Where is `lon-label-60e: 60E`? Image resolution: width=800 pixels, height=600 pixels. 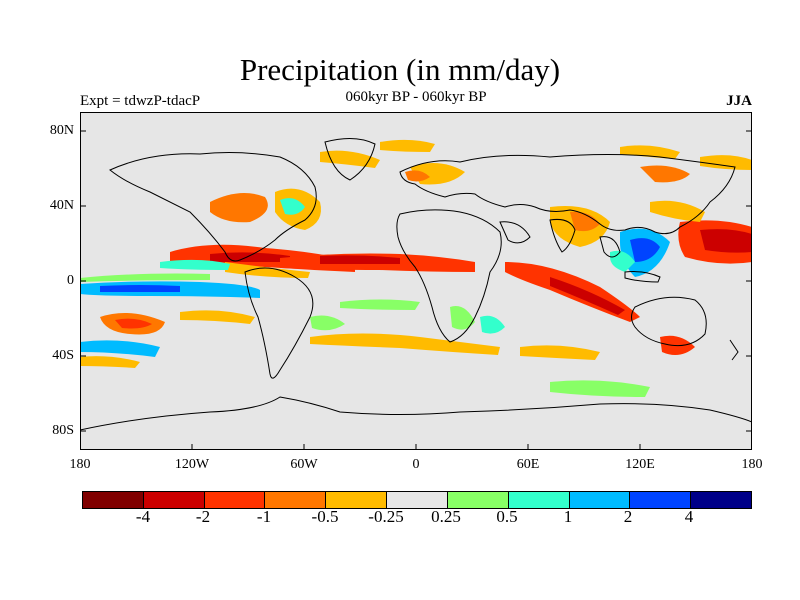 lon-label-60e: 60E is located at coordinates (528, 464).